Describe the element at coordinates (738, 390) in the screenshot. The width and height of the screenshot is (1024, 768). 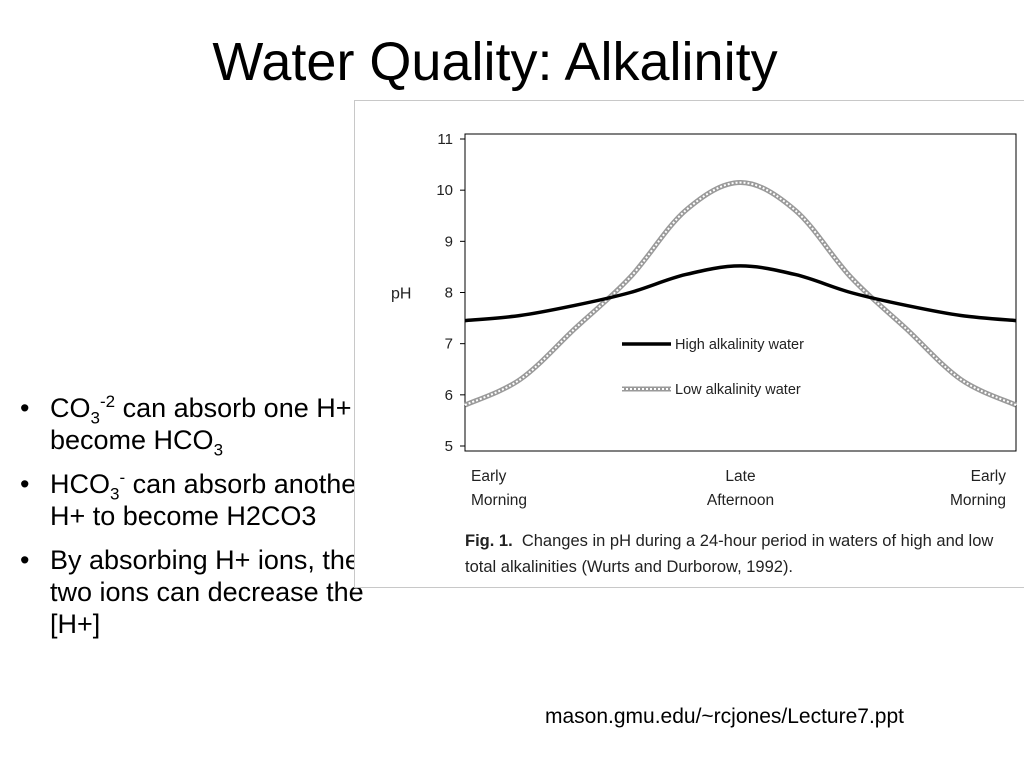
I see `legend-label: Low alkalinity water` at that location.